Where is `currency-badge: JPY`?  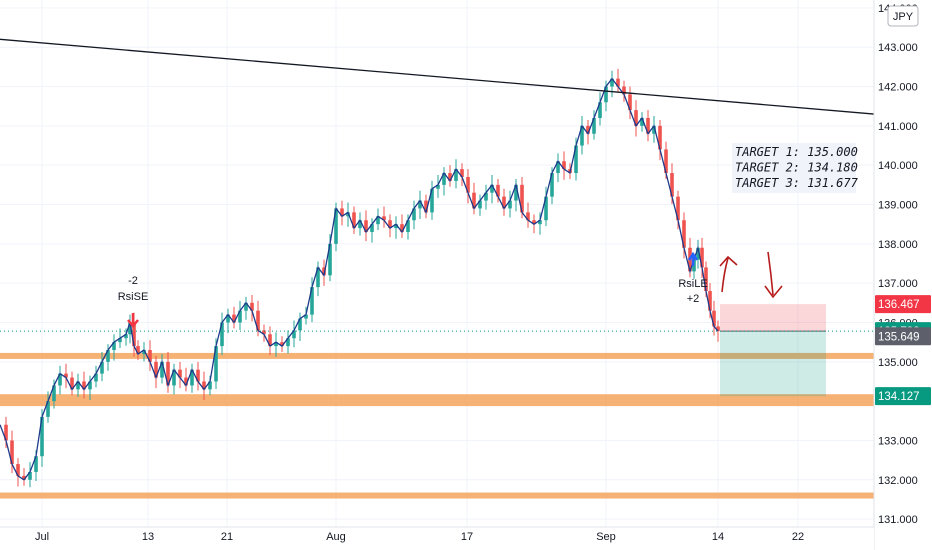
currency-badge: JPY is located at coordinates (903, 16).